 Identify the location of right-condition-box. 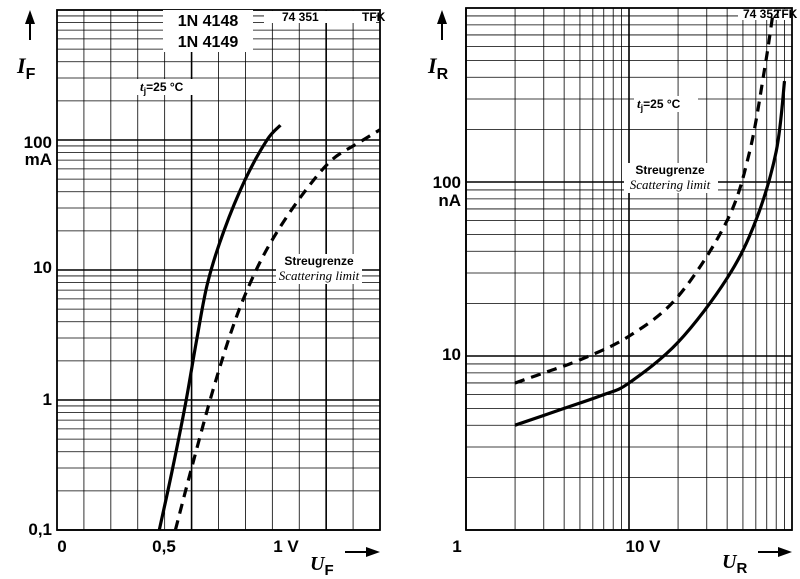
(666, 104).